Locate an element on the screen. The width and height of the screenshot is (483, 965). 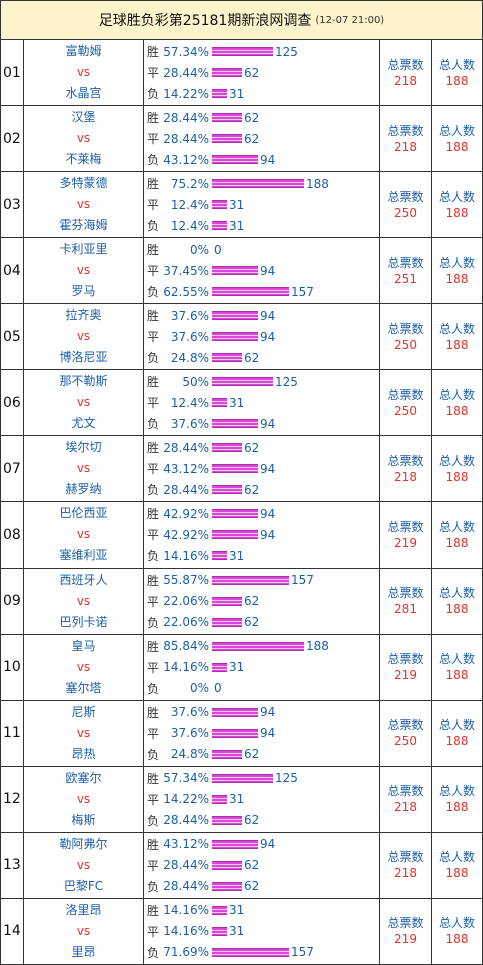
away-team: 梅斯 is located at coordinates (83, 819).